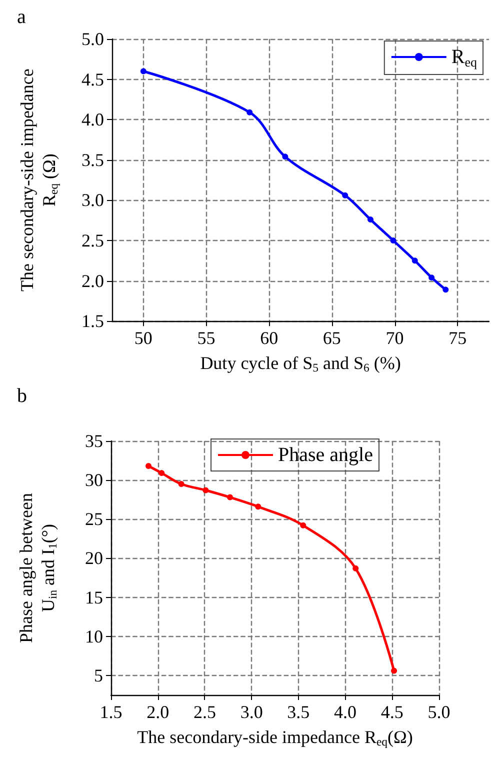 The width and height of the screenshot is (491, 758). I want to click on y-tick-label: 3.5, so click(93, 160).